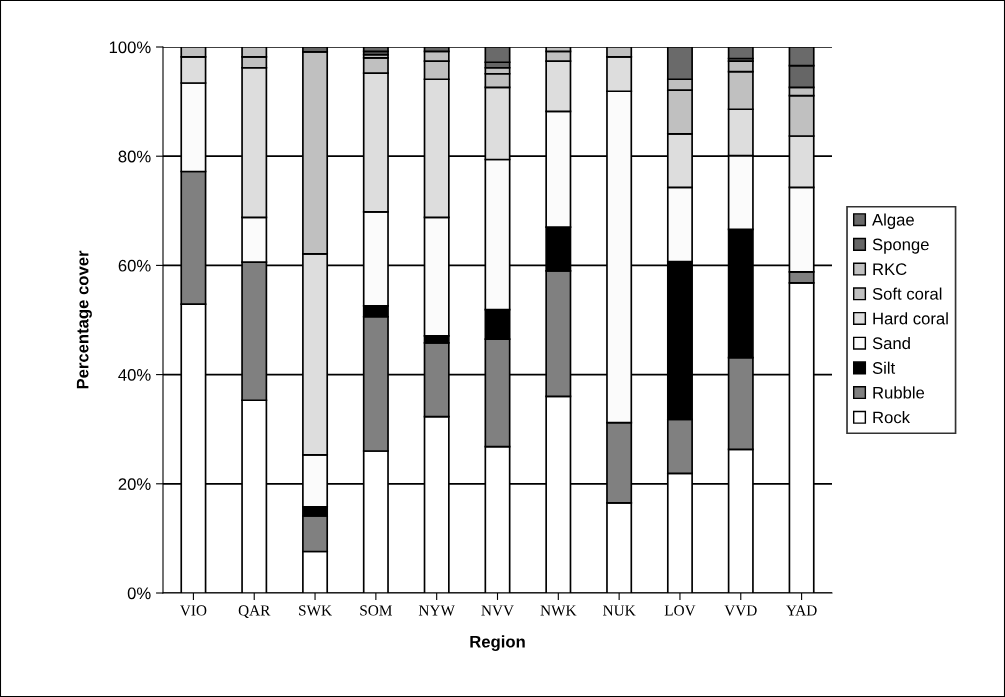 The image size is (1005, 697). What do you see at coordinates (376, 610) in the screenshot?
I see `x-tick-label: SOM` at bounding box center [376, 610].